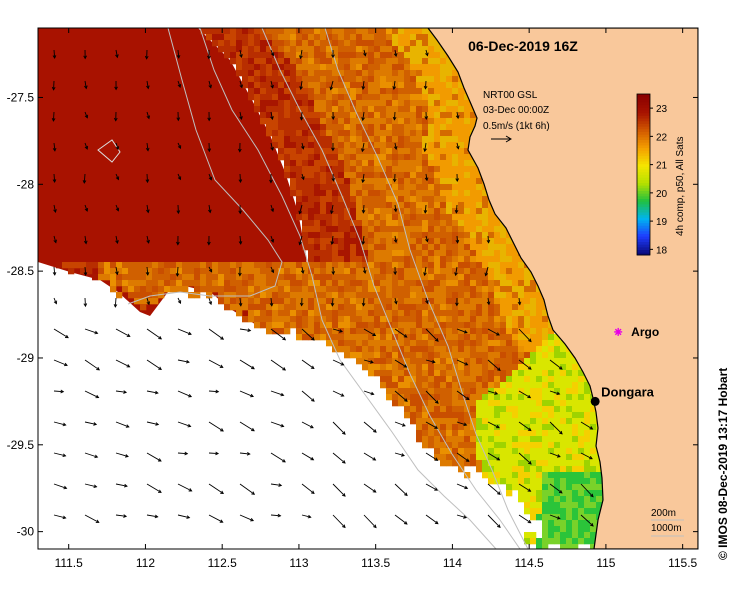 The width and height of the screenshot is (739, 592). Describe the element at coordinates (529, 563) in the screenshot. I see `lon-tick-label: 114.5` at that location.